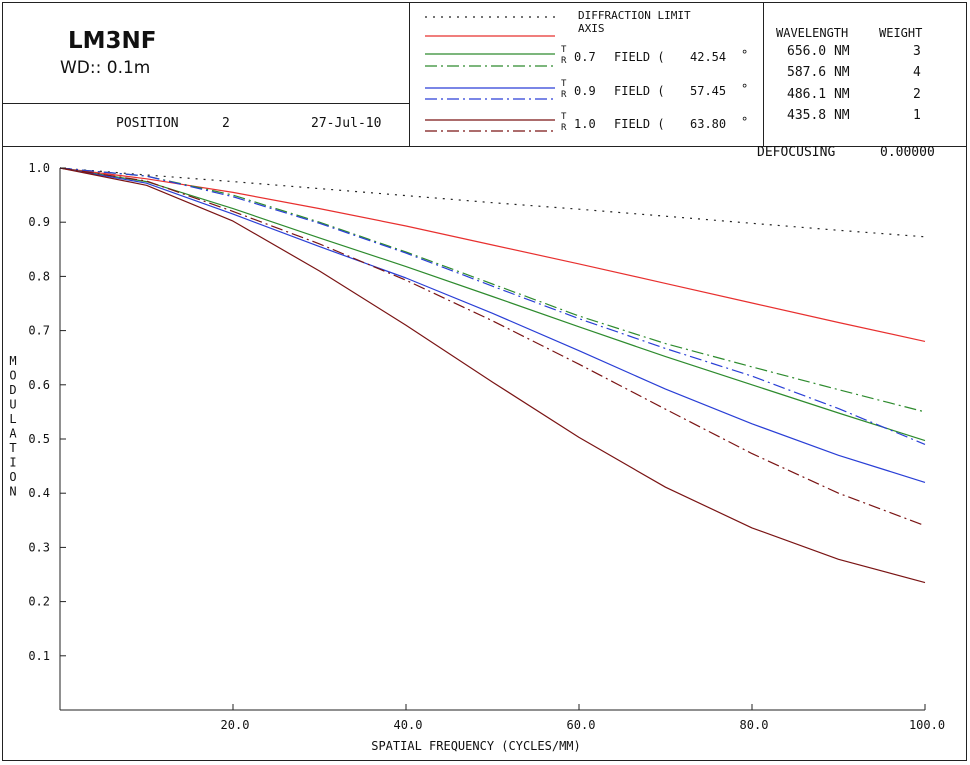 The height and width of the screenshot is (765, 970). Describe the element at coordinates (564, 61) in the screenshot. I see `legend-field-1-r-mark: R` at that location.